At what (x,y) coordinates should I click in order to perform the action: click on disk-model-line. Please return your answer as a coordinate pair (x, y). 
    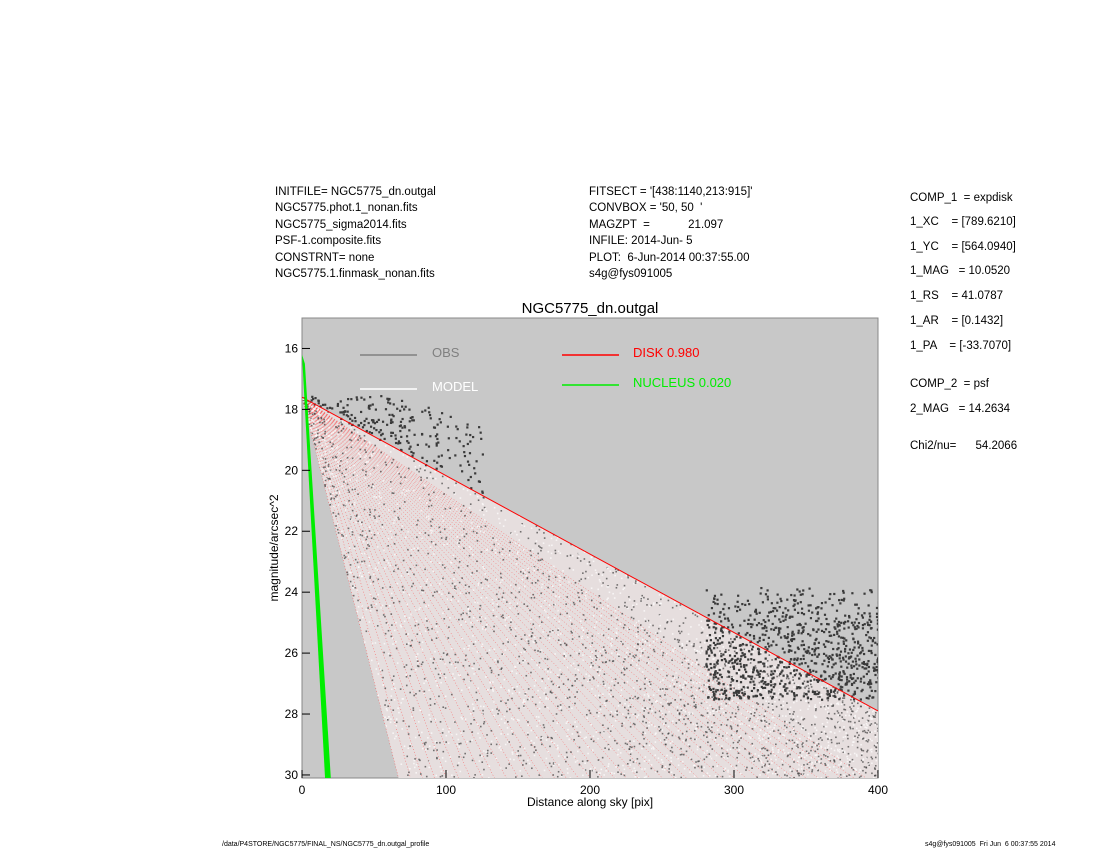
    Looking at the image, I should click on (476, 587).